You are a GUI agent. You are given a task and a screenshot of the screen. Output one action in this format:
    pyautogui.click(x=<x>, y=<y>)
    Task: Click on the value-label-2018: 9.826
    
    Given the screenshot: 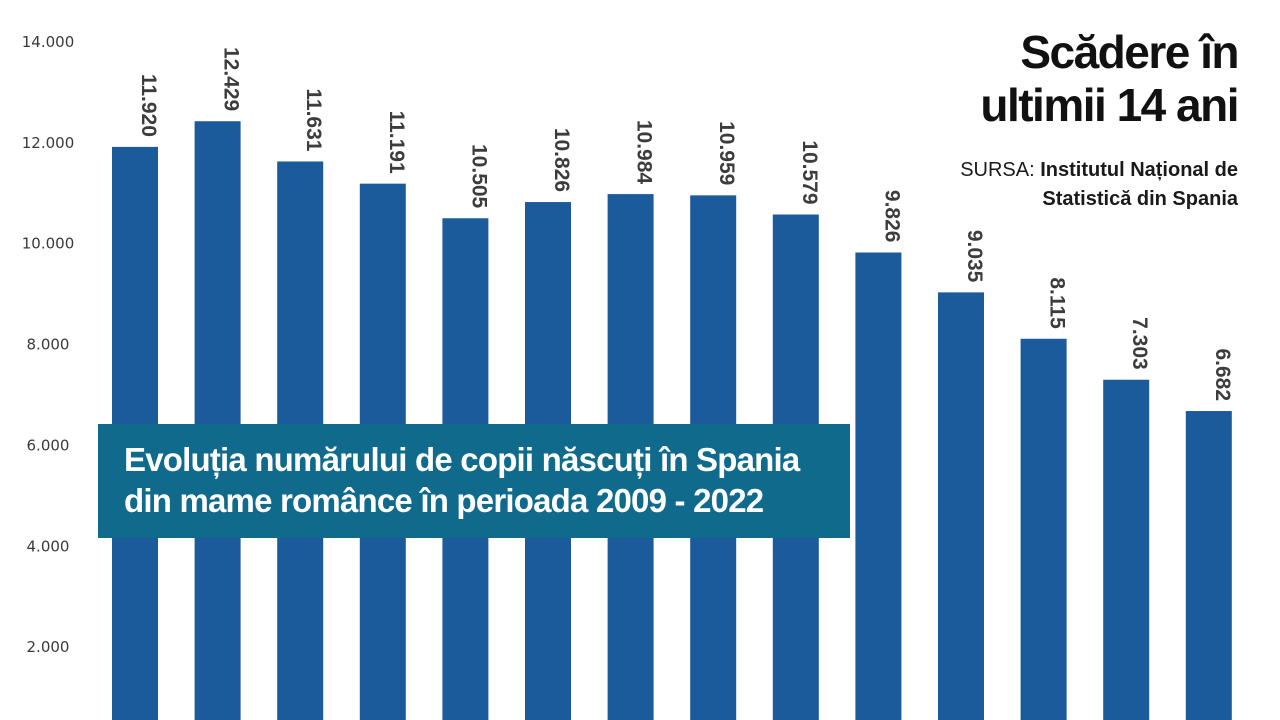 What is the action you would take?
    pyautogui.click(x=891, y=216)
    